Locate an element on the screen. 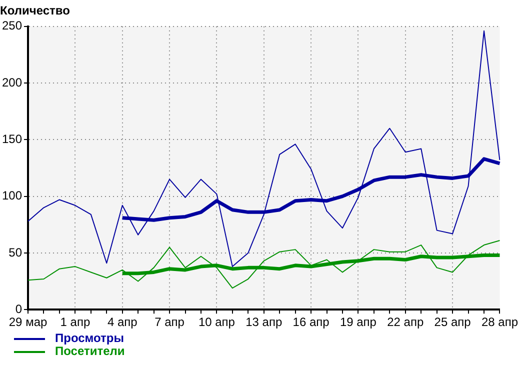 The image size is (520, 366). x-tick-label: 19 апр is located at coordinates (358, 322).